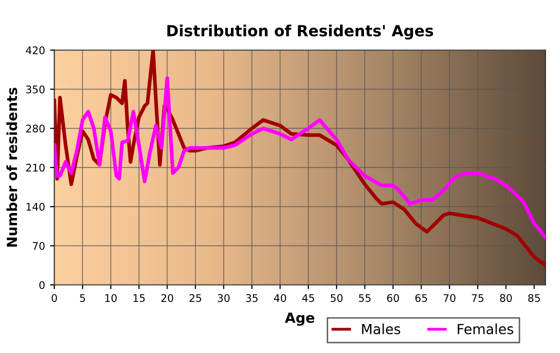  What do you see at coordinates (167, 298) in the screenshot?
I see `x-tick-label: 20` at bounding box center [167, 298].